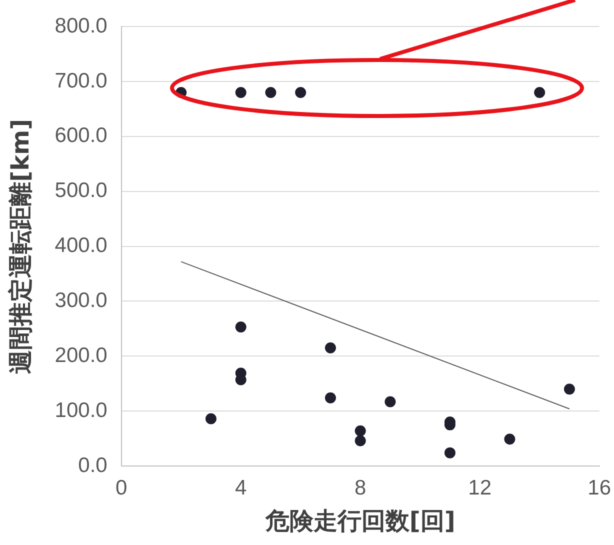 This screenshot has height=545, width=614. Describe the element at coordinates (81, 190) in the screenshot. I see `y-tick-label: 500.0` at that location.